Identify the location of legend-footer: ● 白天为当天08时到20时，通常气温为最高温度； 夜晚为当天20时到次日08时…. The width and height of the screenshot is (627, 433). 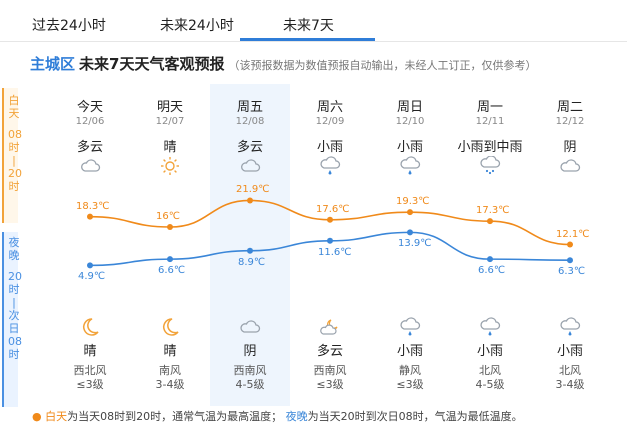
(277, 416).